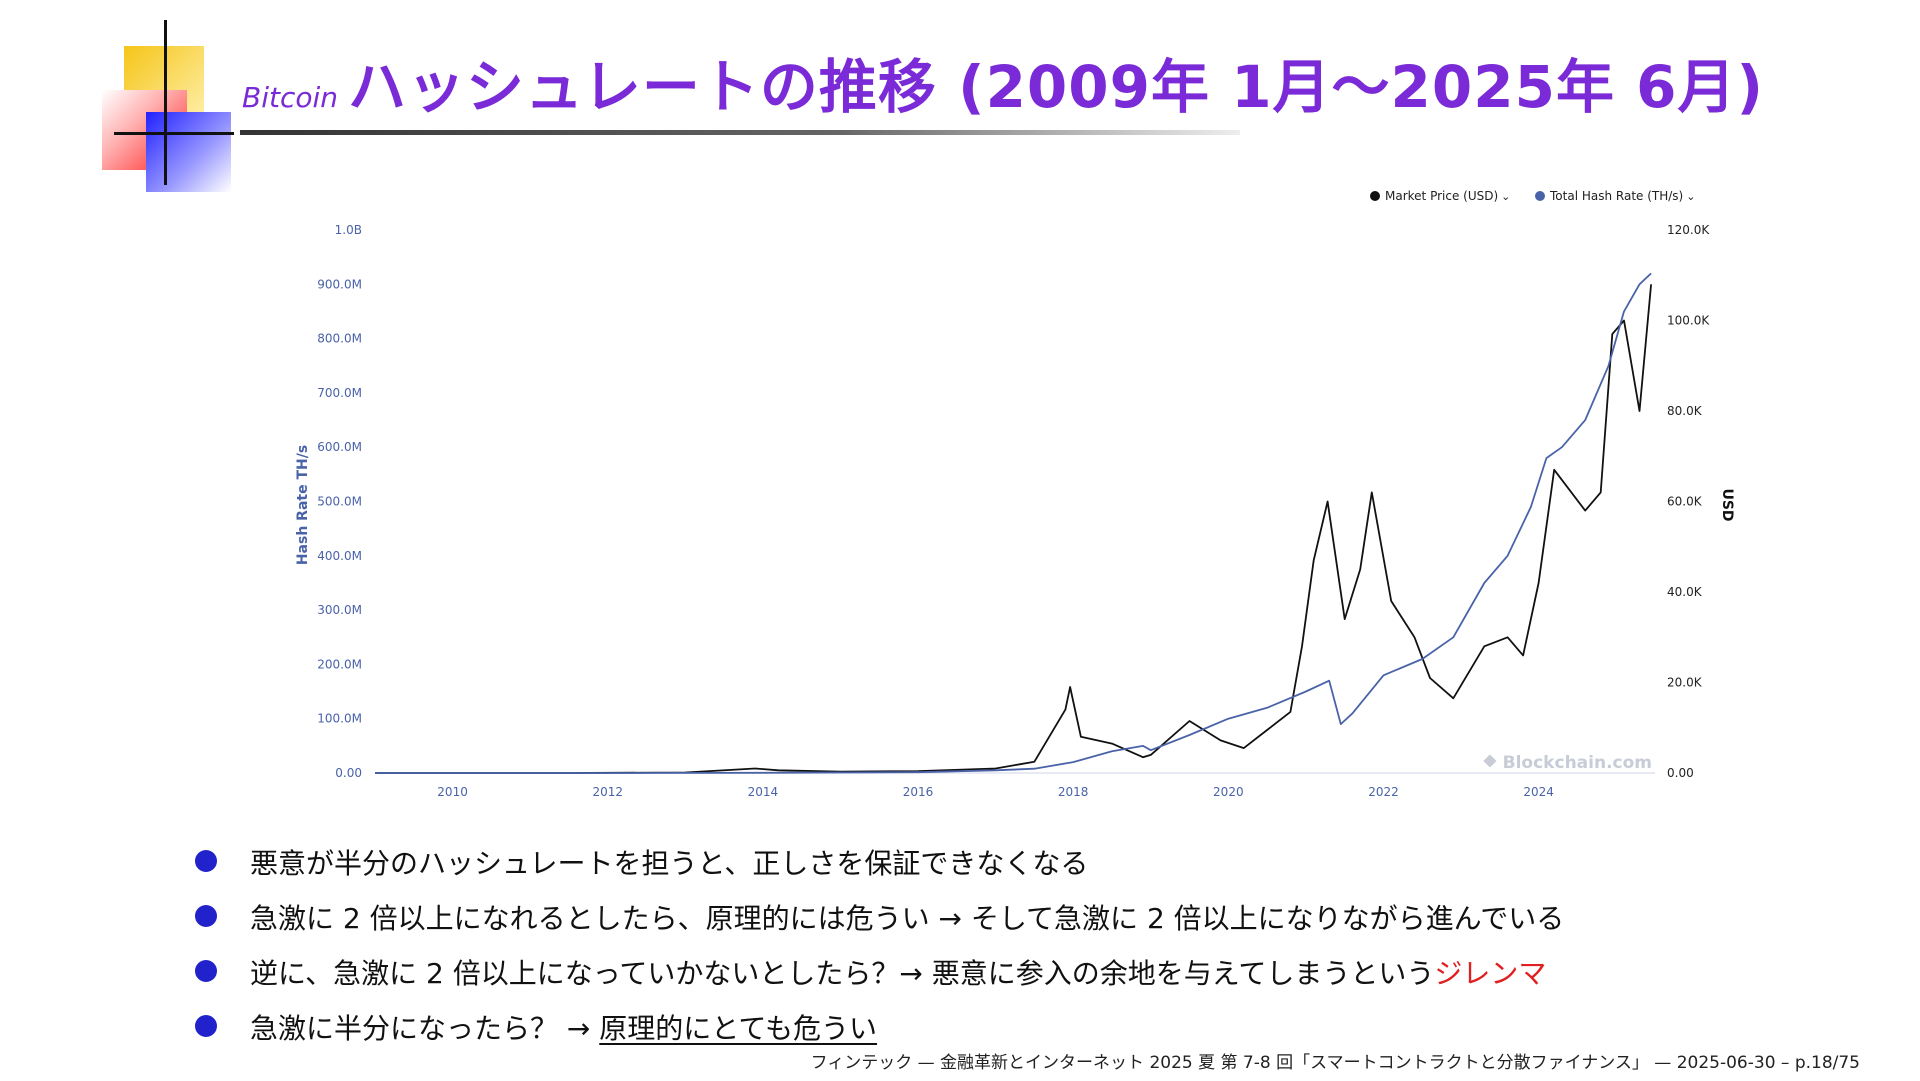 The image size is (1920, 1081). I want to click on y-left-tick-label: 900.0M, so click(339, 284).